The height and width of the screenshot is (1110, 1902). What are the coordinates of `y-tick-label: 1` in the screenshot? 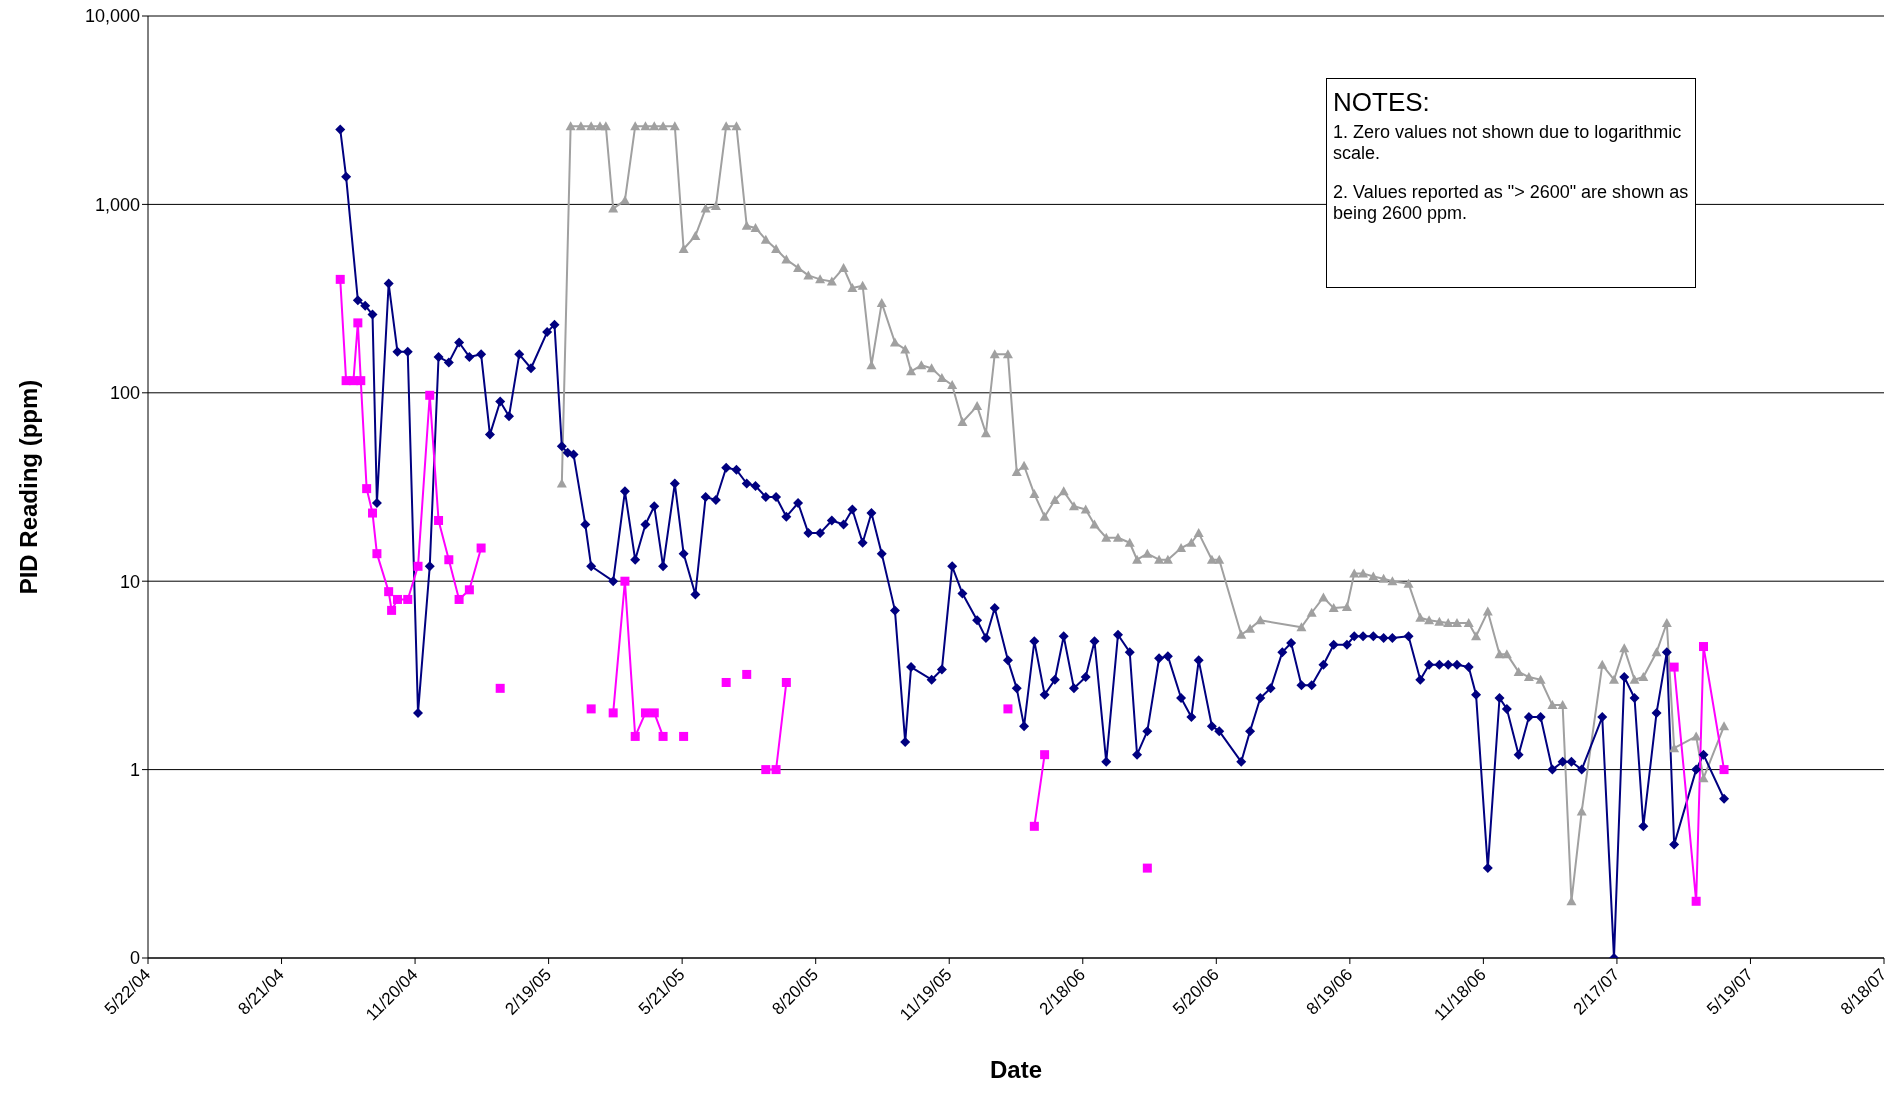 It's located at (134, 769).